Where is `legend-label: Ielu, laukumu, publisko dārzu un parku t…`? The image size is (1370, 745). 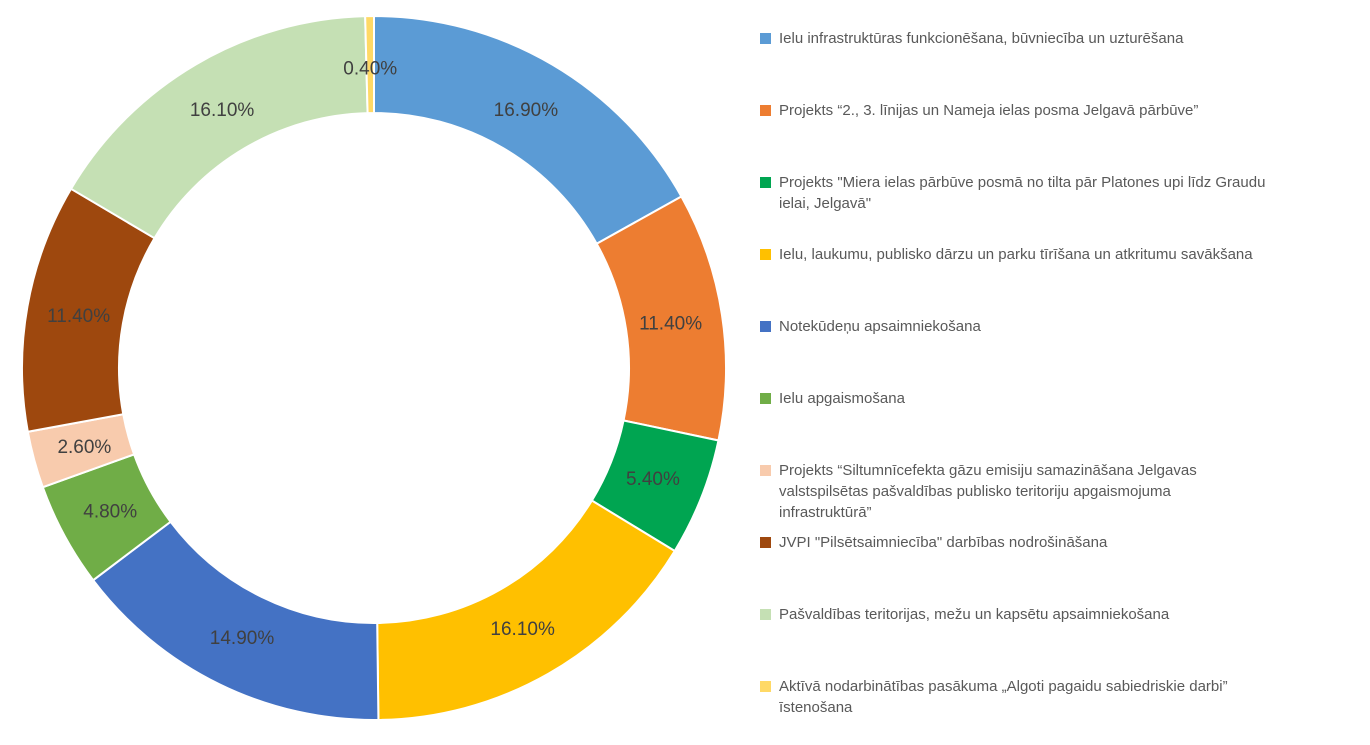 legend-label: Ielu, laukumu, publisko dārzu un parku t… is located at coordinates (1016, 254).